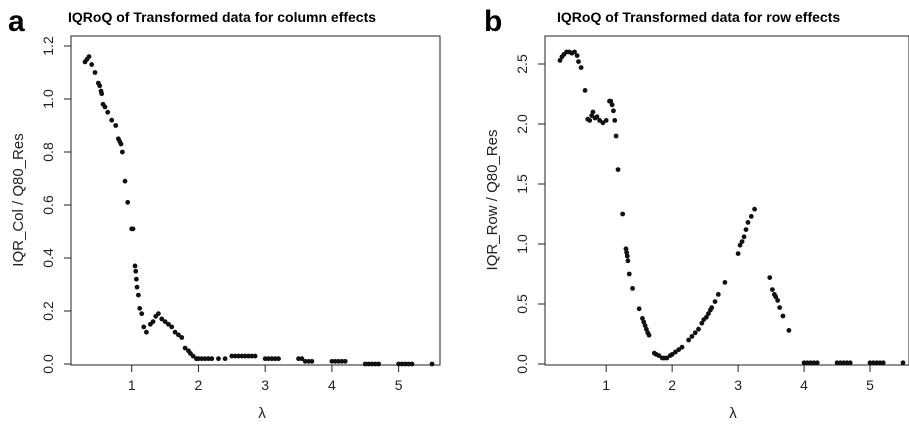 This screenshot has width=909, height=426. What do you see at coordinates (262, 413) in the screenshot?
I see `panel-a-x-axis-label: λ` at bounding box center [262, 413].